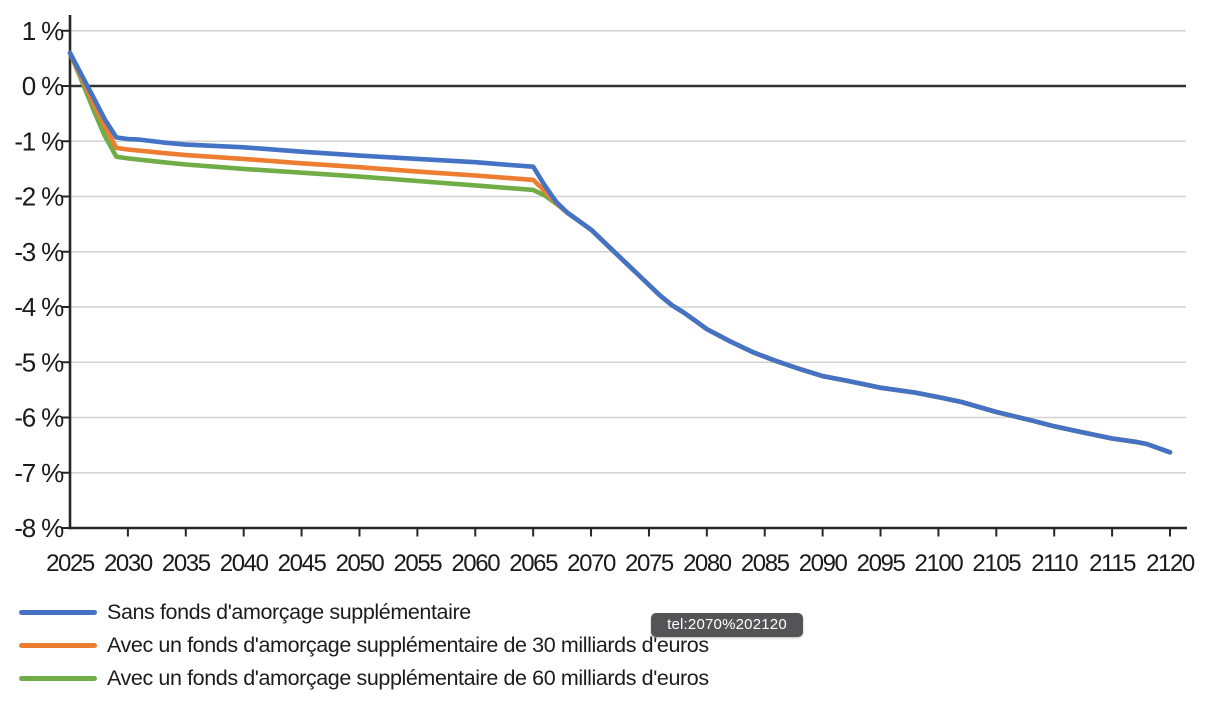  What do you see at coordinates (39, 197) in the screenshot?
I see `svg-text: -2 %` at bounding box center [39, 197].